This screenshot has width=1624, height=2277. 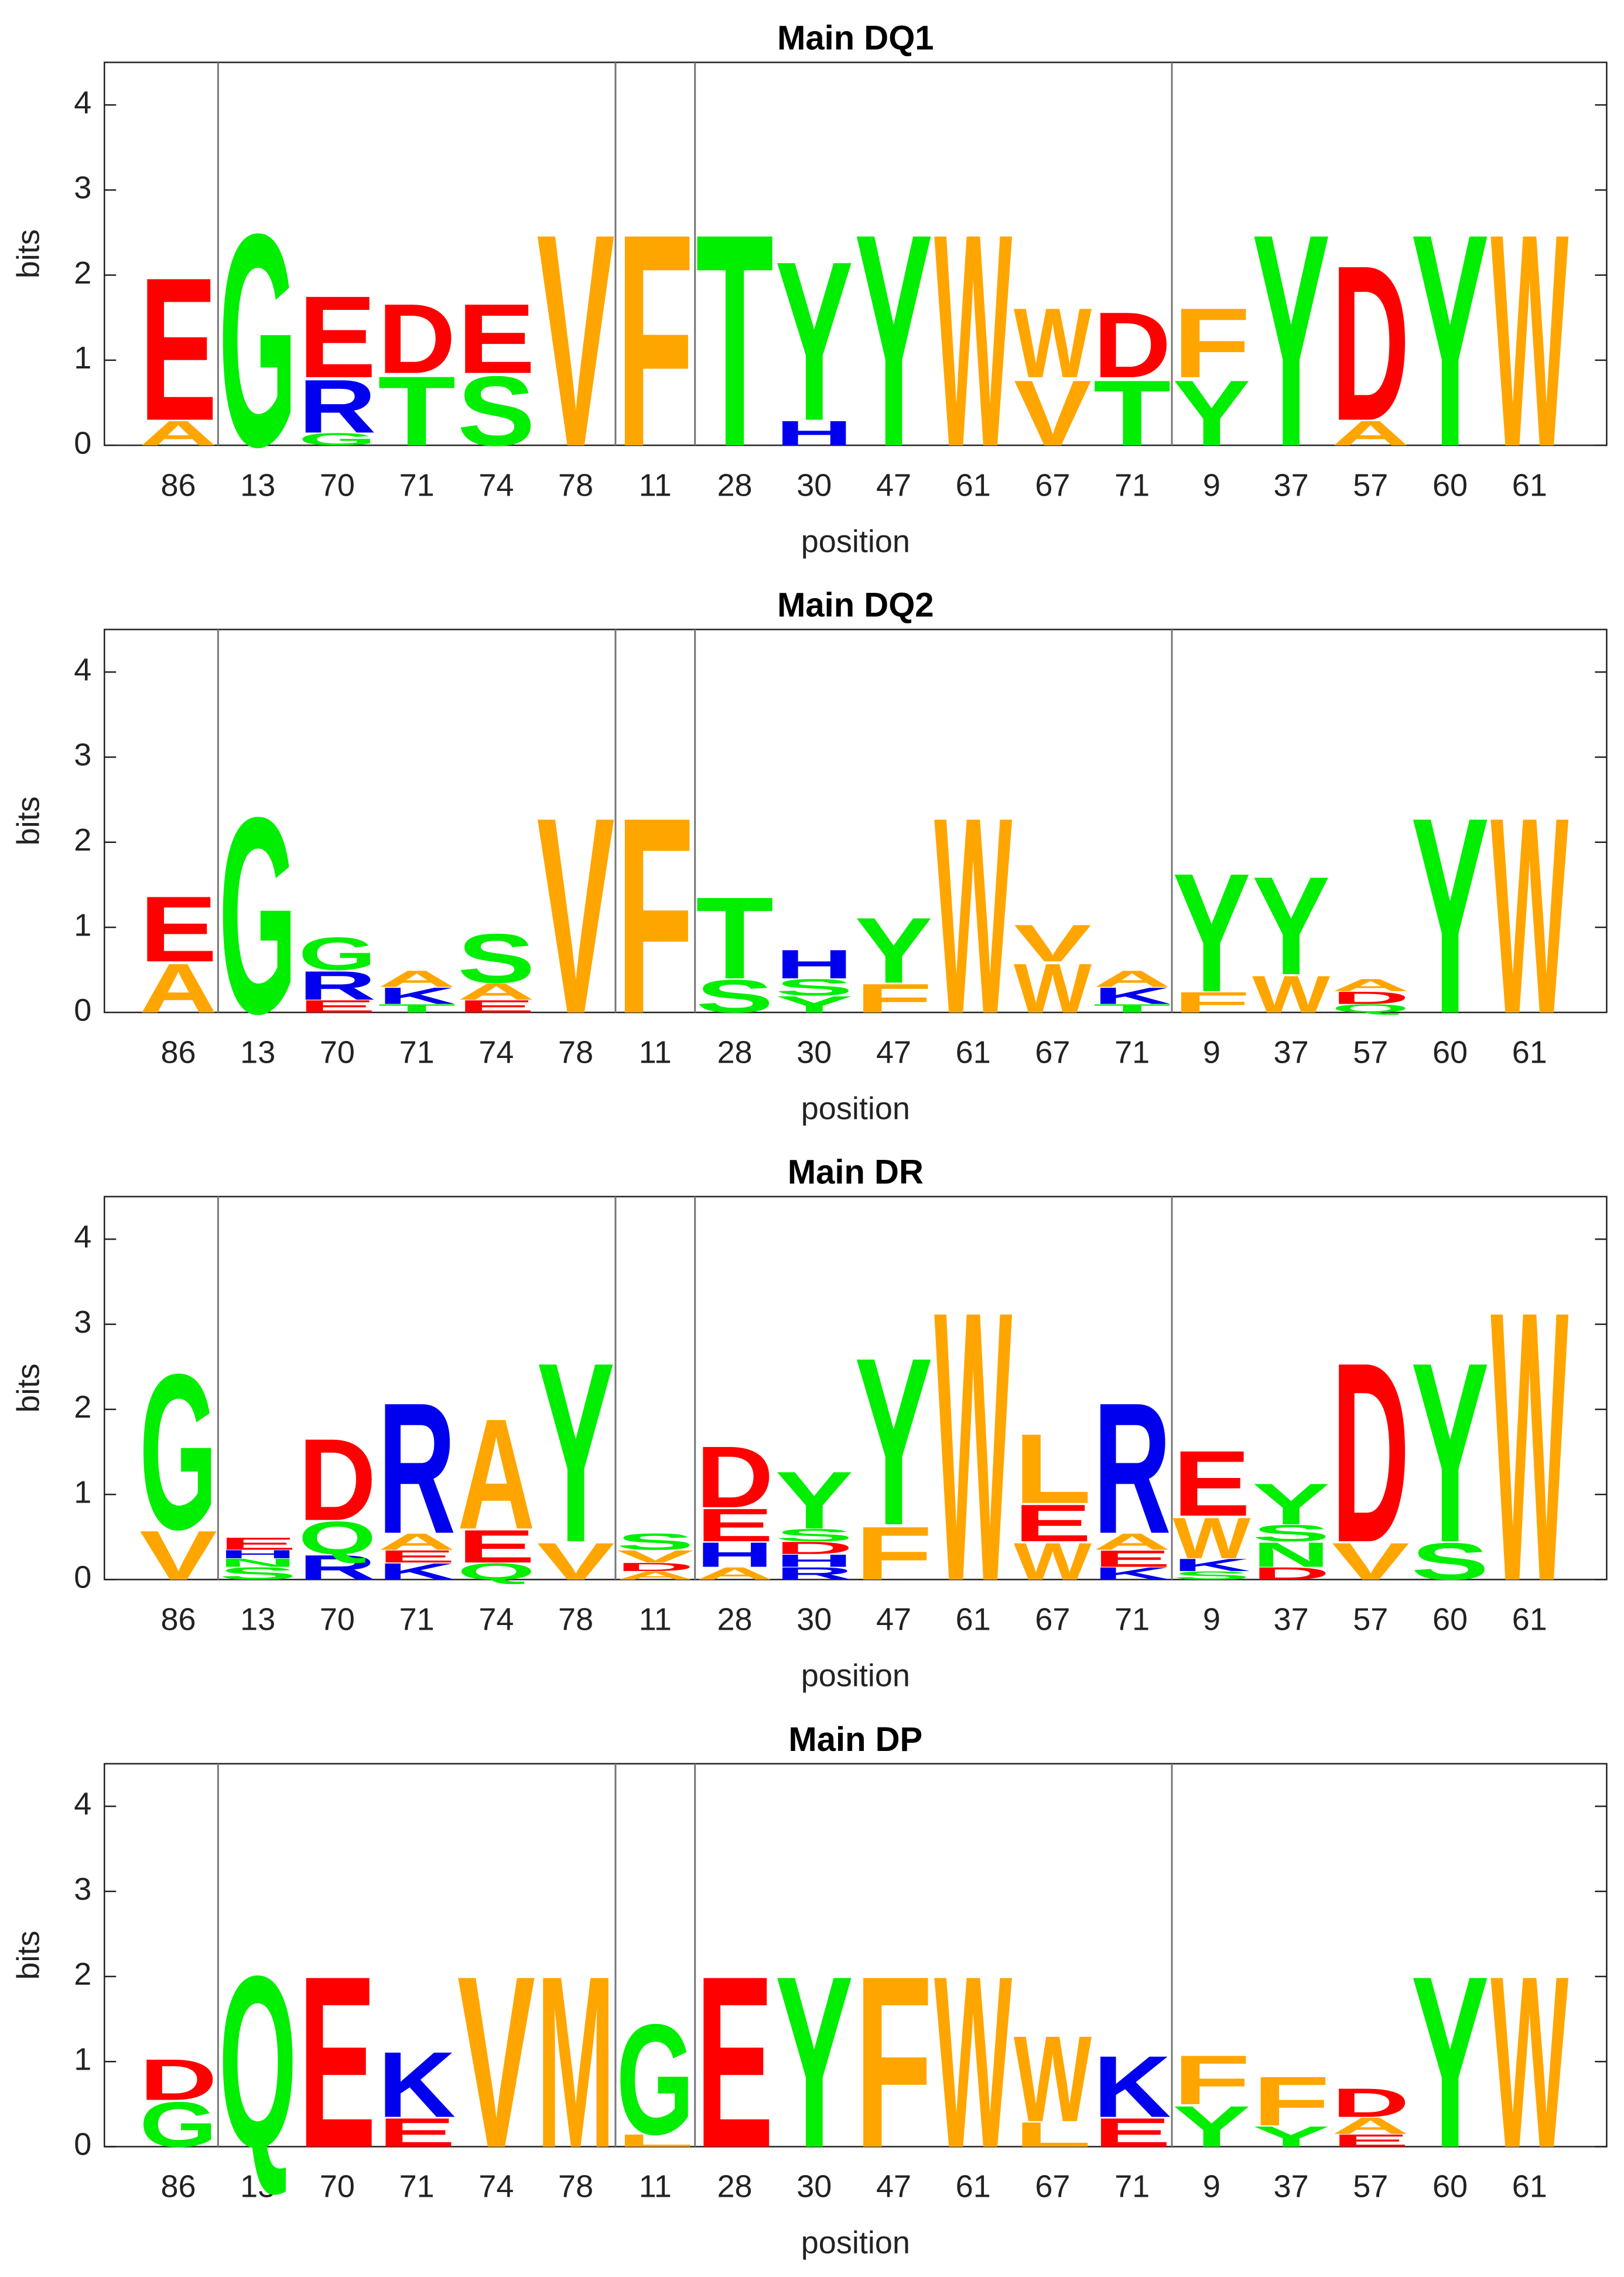 What do you see at coordinates (1370, 485) in the screenshot?
I see `x-tick-label: 57` at bounding box center [1370, 485].